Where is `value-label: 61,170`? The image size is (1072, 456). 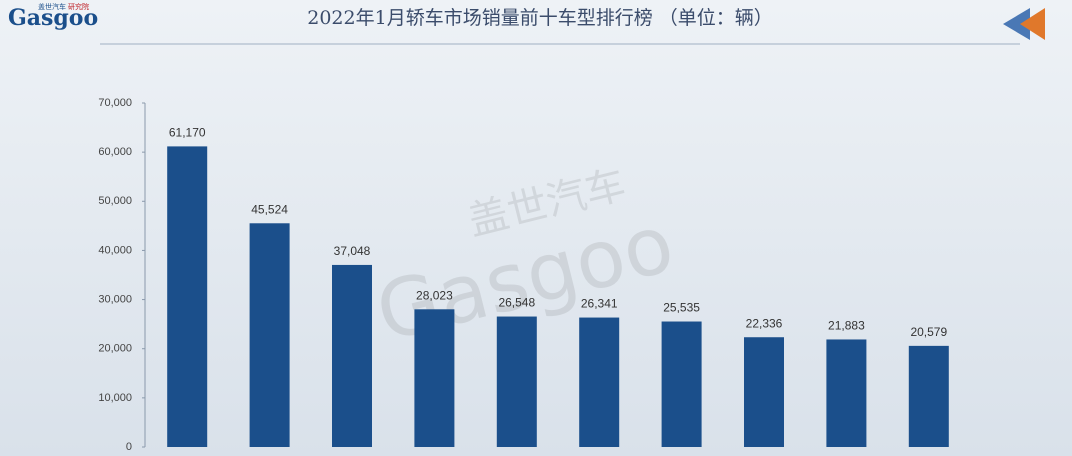 value-label: 61,170 is located at coordinates (187, 133).